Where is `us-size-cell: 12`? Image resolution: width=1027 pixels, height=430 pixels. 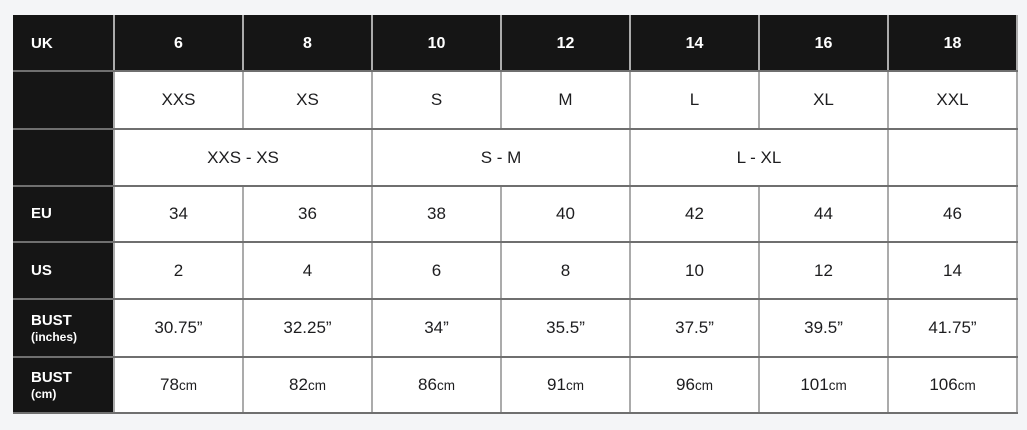 us-size-cell: 12 is located at coordinates (823, 270).